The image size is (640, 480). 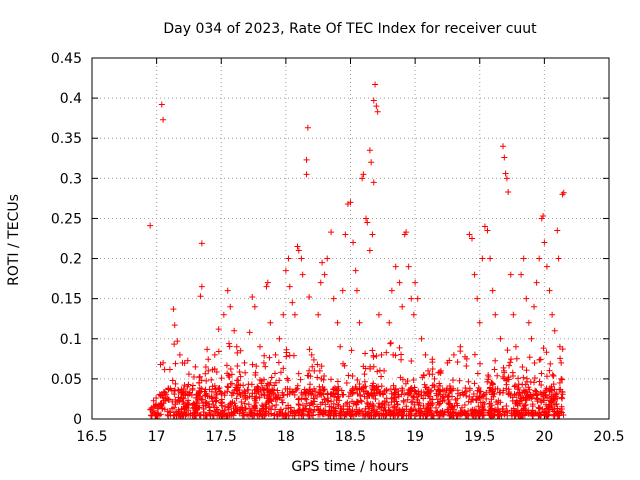 What do you see at coordinates (71, 260) in the screenshot?
I see `y-tick-label: 0.2` at bounding box center [71, 260].